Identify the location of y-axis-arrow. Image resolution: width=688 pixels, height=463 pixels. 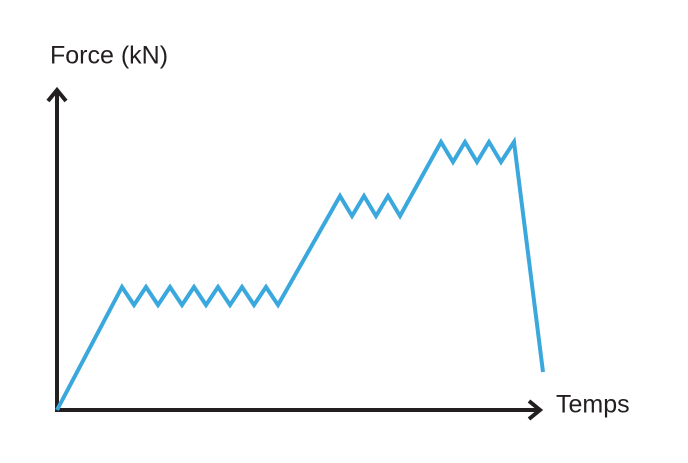
(57, 94).